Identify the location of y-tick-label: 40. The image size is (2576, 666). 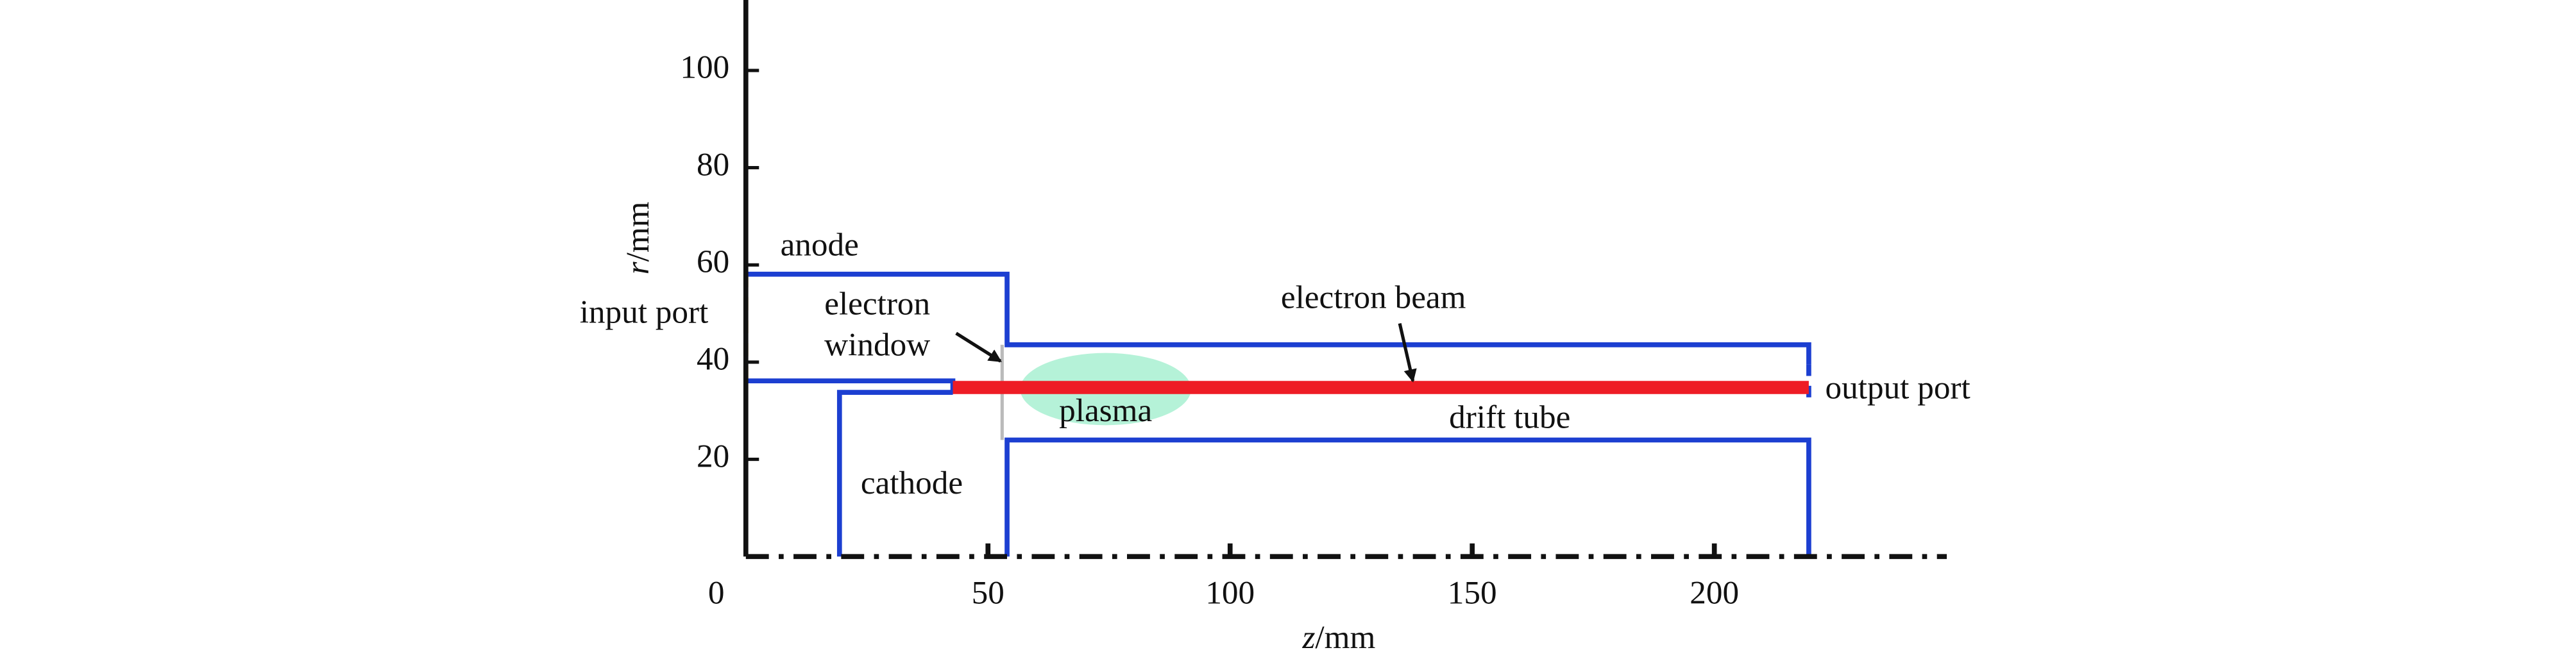
(713, 359).